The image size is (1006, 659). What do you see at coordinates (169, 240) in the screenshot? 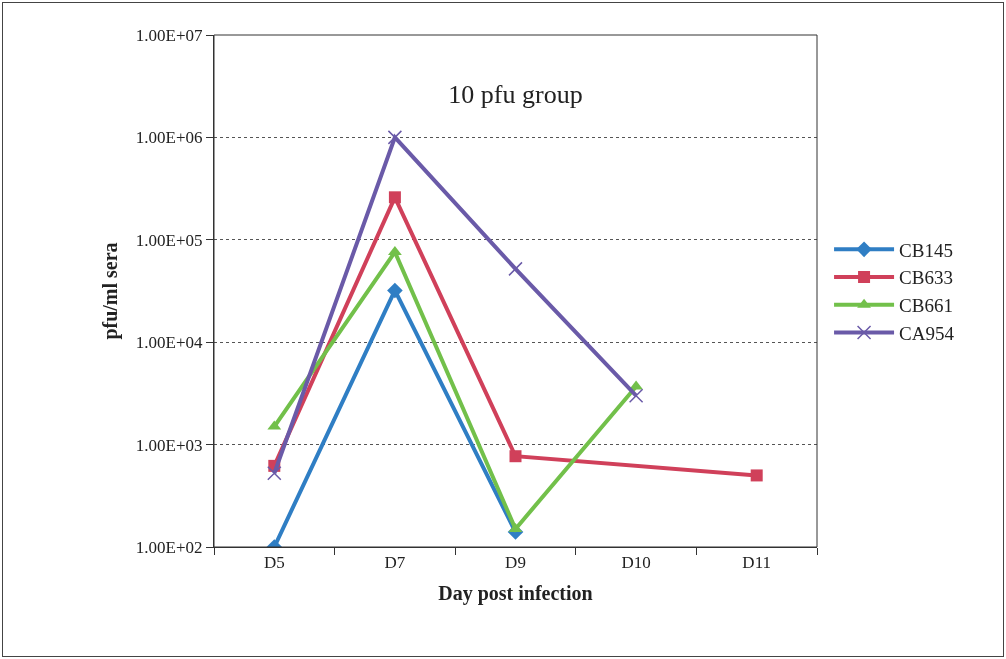
I see `y-tick-label: 1.00E+05` at bounding box center [169, 240].